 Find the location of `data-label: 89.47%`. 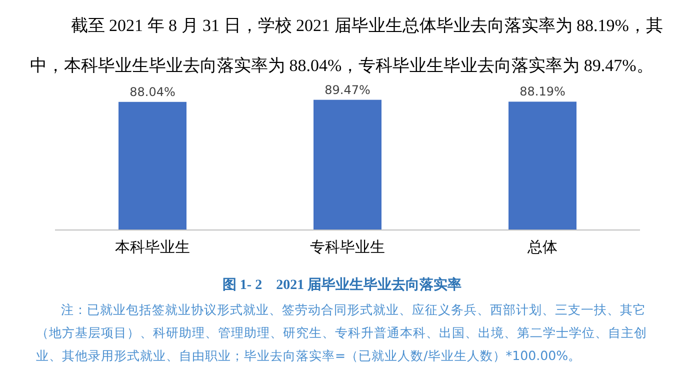

data-label: 89.47% is located at coordinates (347, 89).